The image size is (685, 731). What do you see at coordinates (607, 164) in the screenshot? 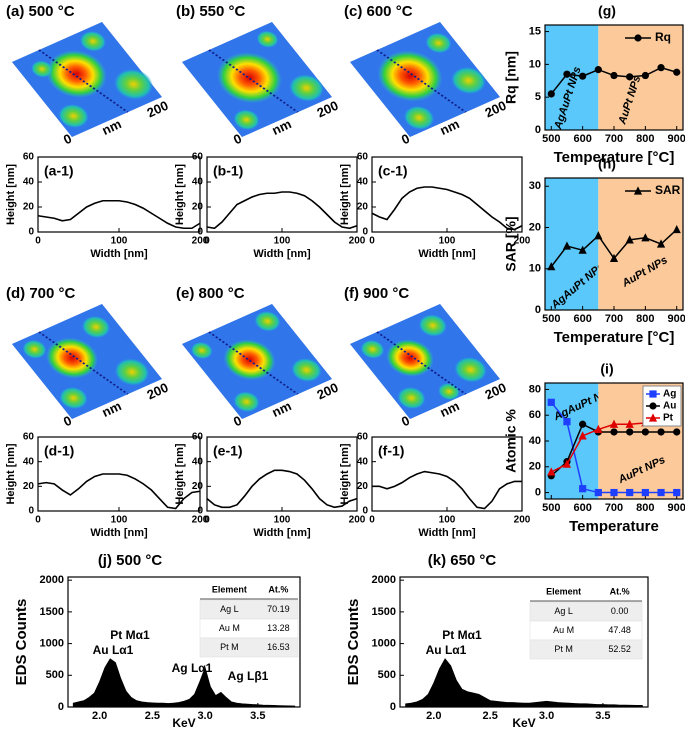
I see `chart-title: (h)` at bounding box center [607, 164].